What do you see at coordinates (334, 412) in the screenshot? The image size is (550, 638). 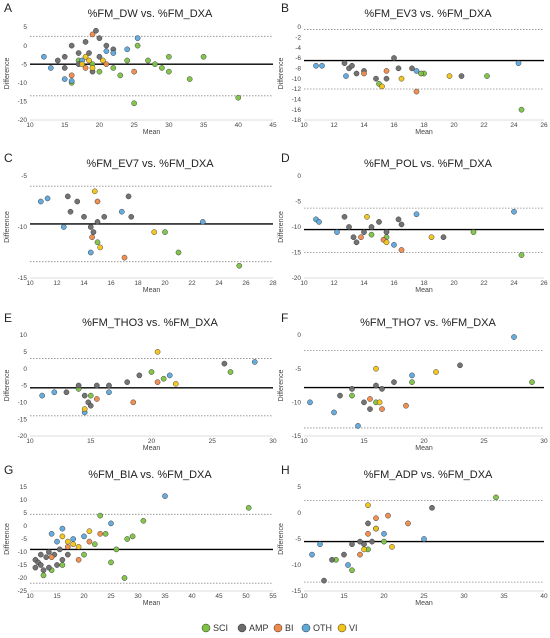 I see `panel-f-point-oth` at bounding box center [334, 412].